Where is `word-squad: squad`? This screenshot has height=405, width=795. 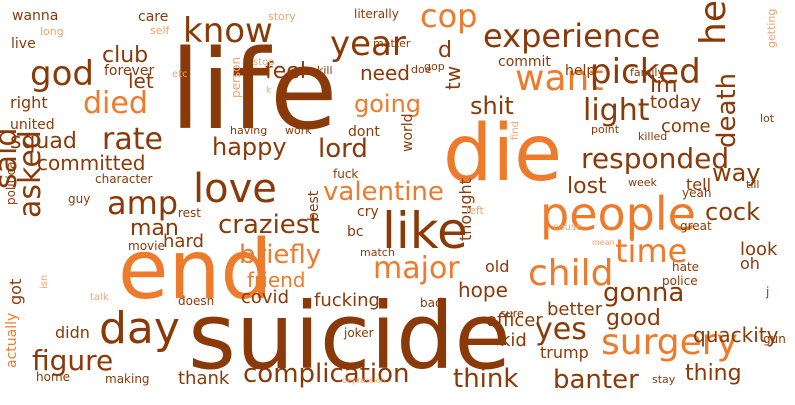
word-squad: squad is located at coordinates (43, 141).